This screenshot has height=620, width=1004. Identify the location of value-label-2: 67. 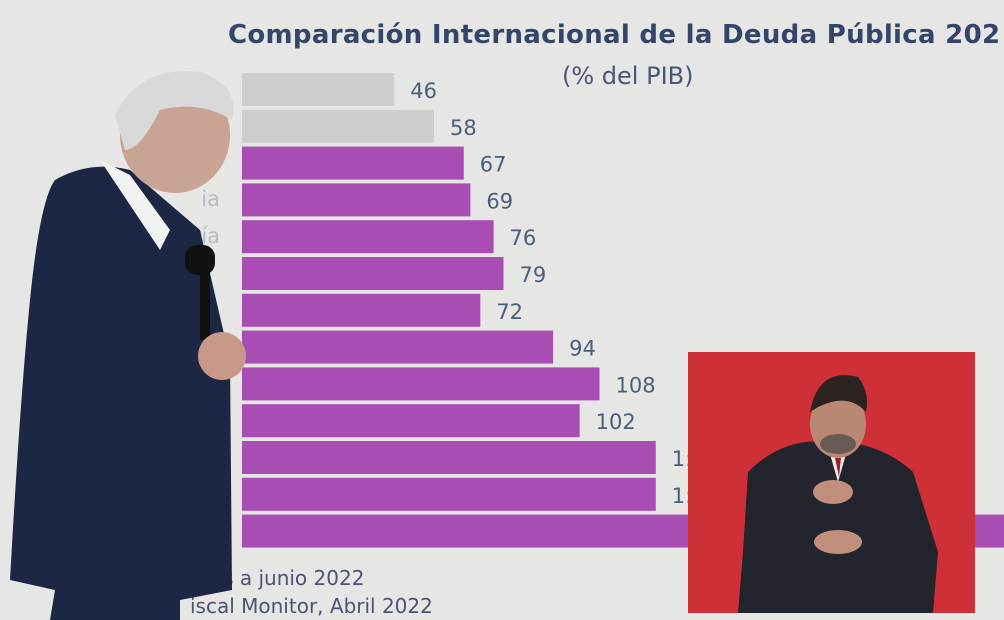
(493, 165).